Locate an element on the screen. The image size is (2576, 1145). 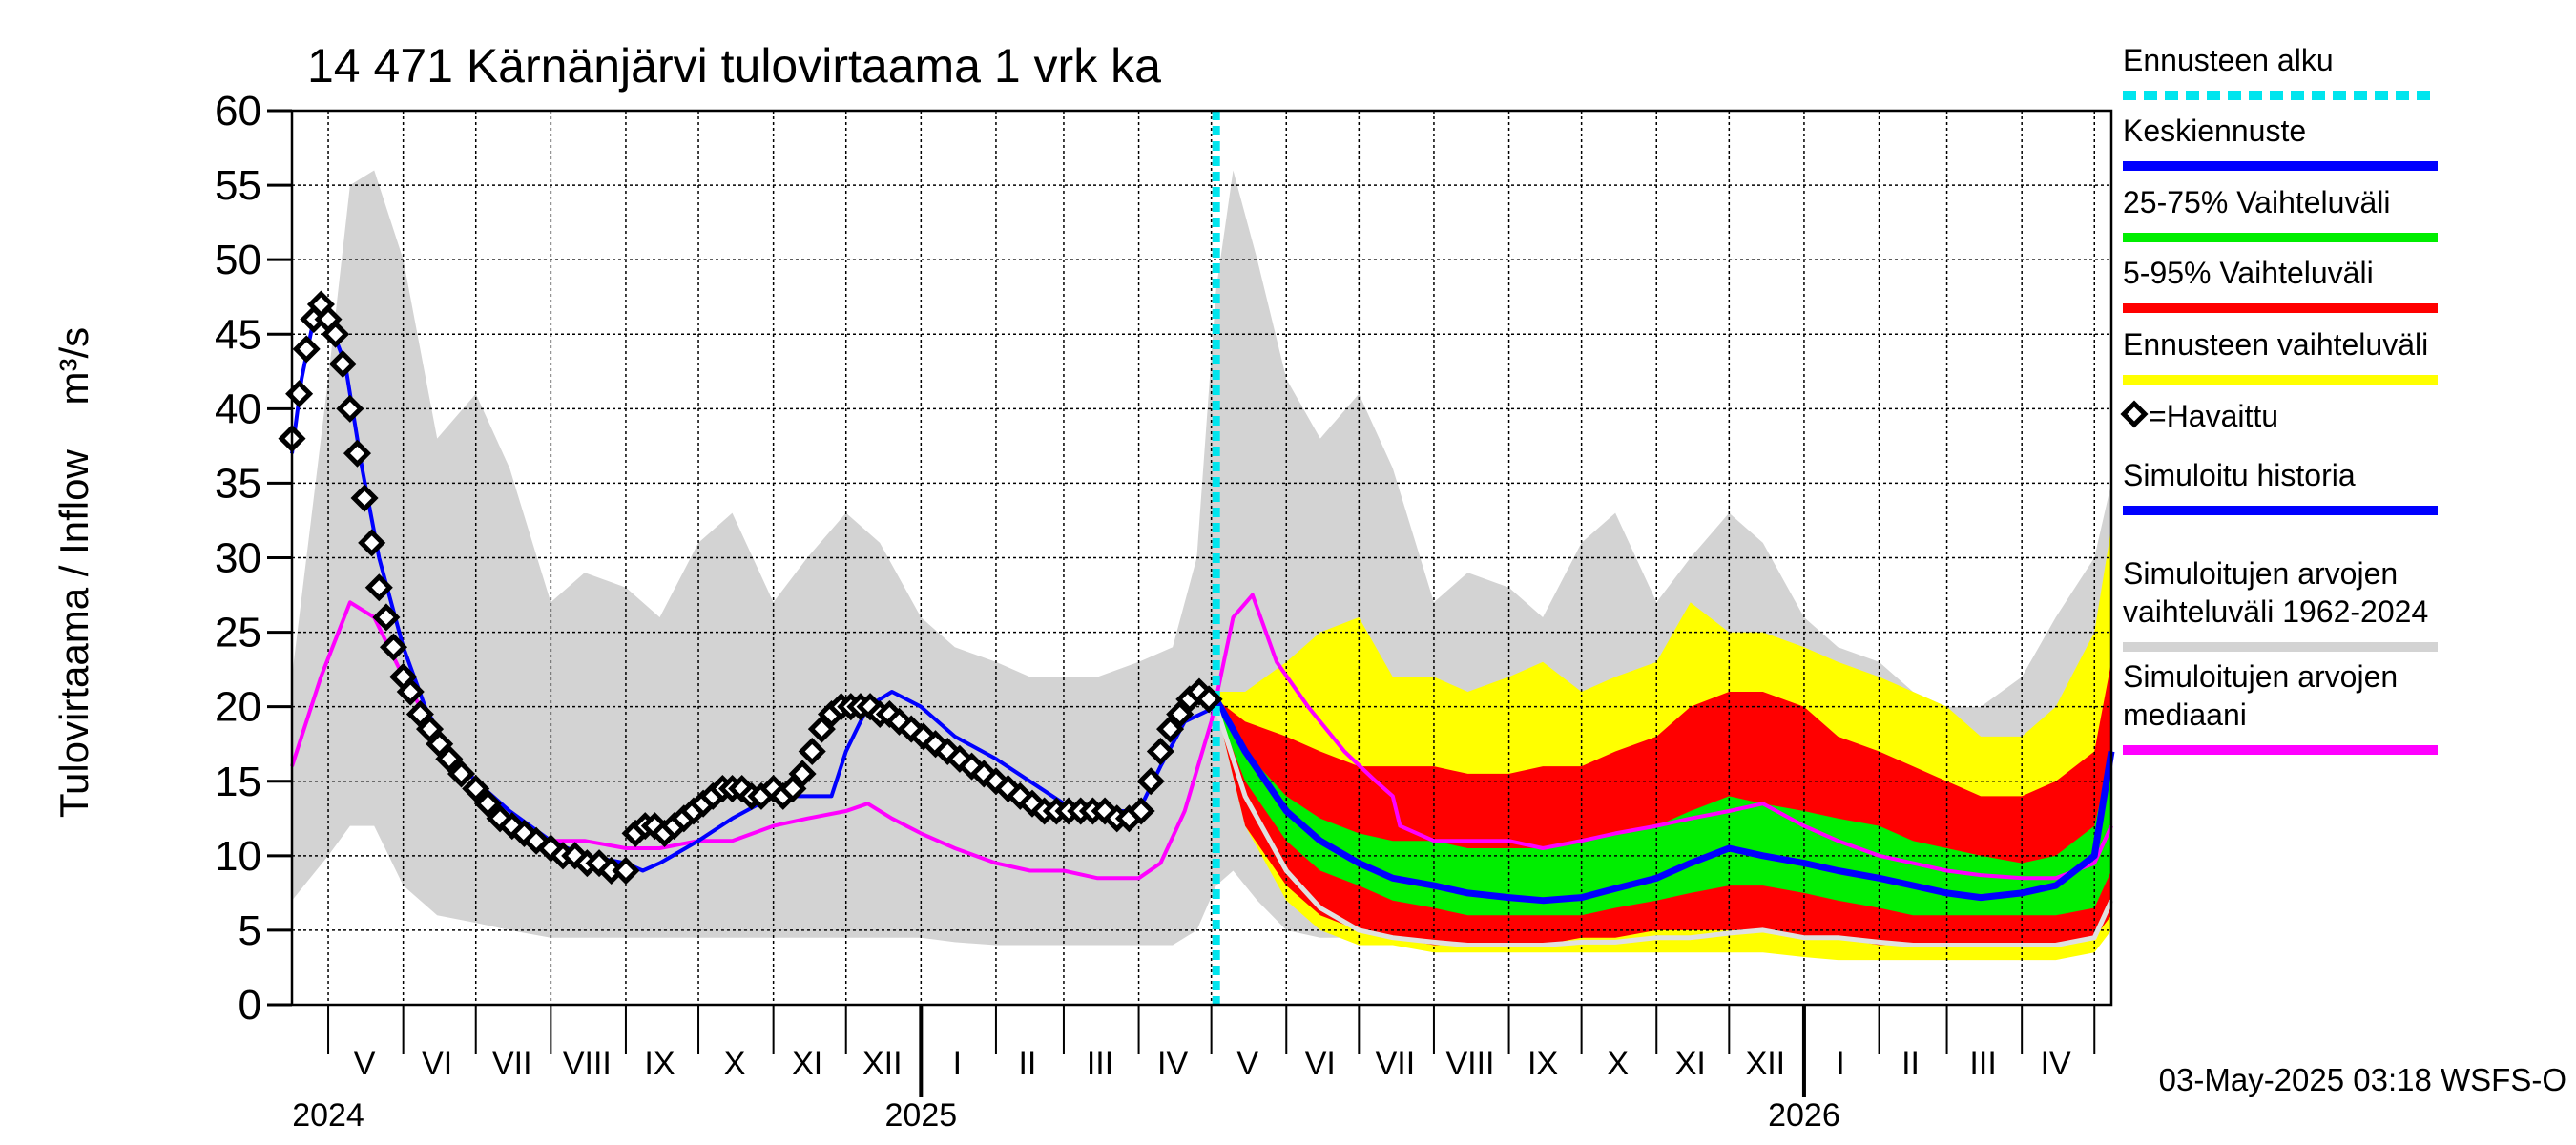
y-tick-label: 10 is located at coordinates (238, 856).